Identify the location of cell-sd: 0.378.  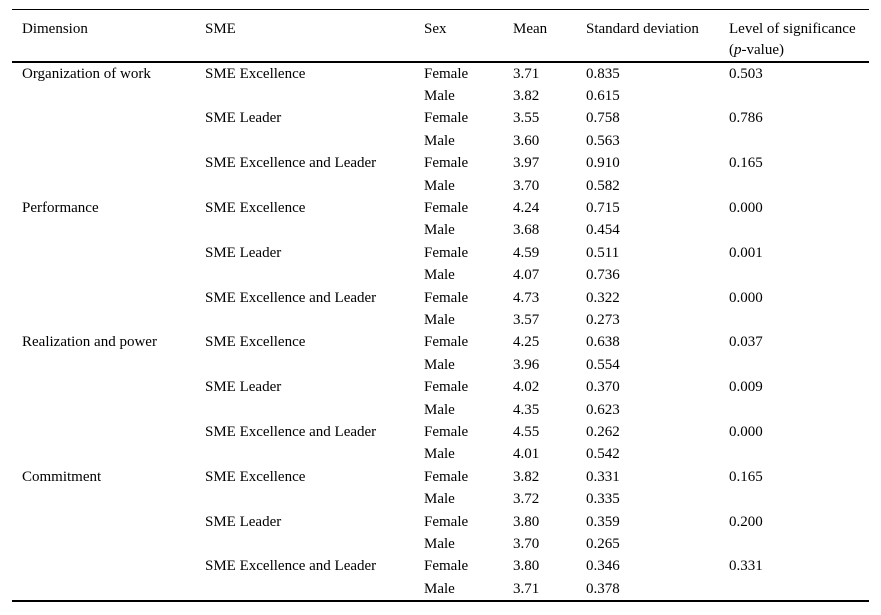
(603, 588).